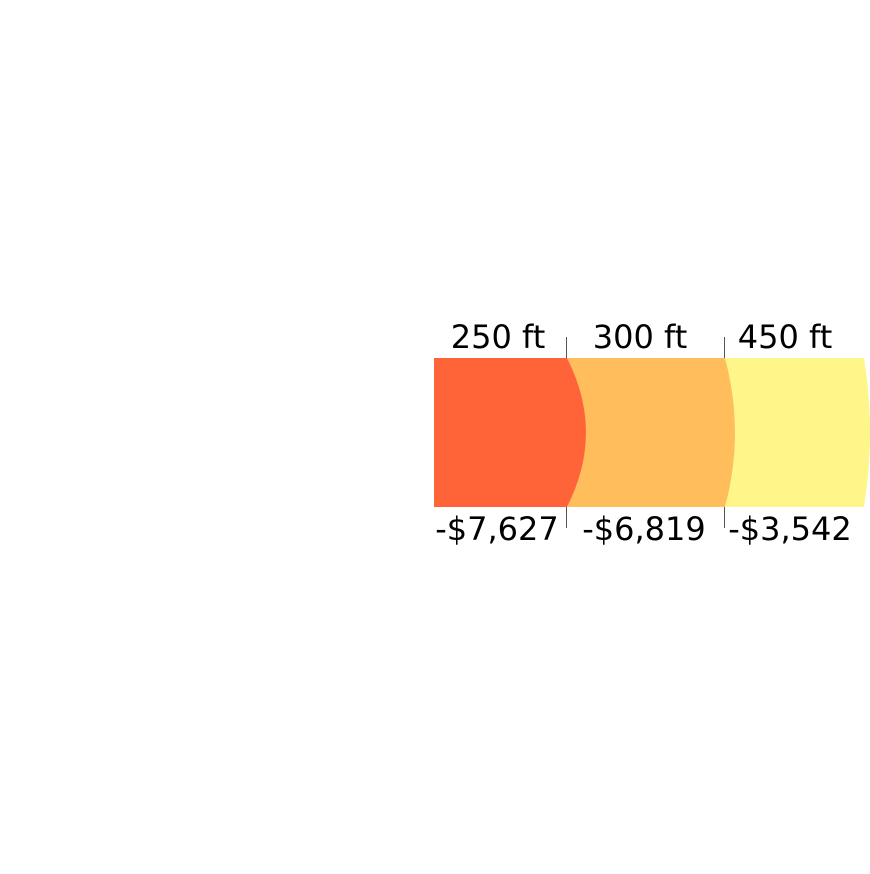 The height and width of the screenshot is (874, 870). I want to click on labels-layer: 250 ft -$7,627 300 ft -$6,819 450 ft -$3,542, so click(643, 433).